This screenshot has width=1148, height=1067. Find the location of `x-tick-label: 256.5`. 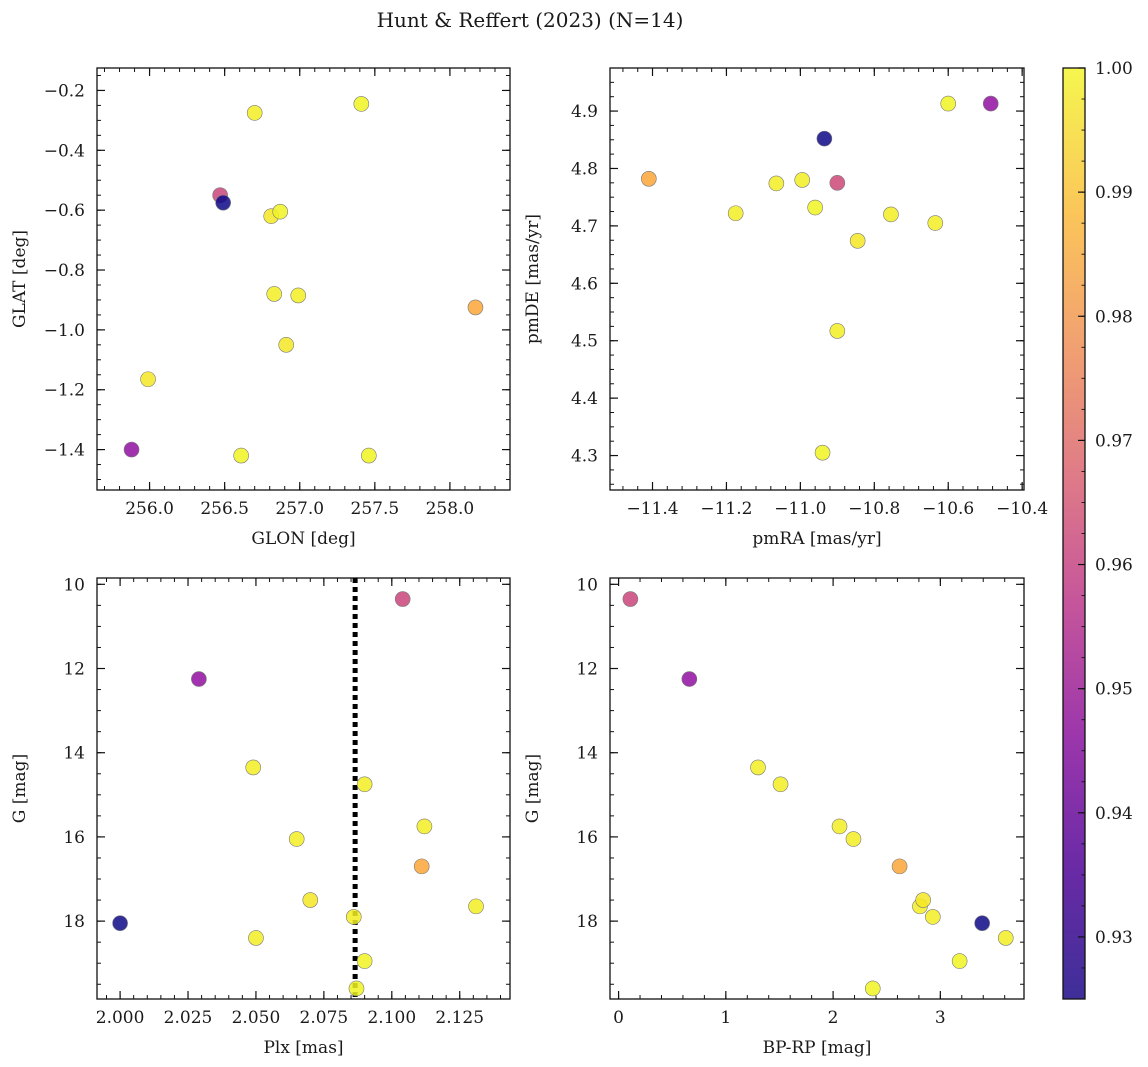

x-tick-label: 256.5 is located at coordinates (224, 509).